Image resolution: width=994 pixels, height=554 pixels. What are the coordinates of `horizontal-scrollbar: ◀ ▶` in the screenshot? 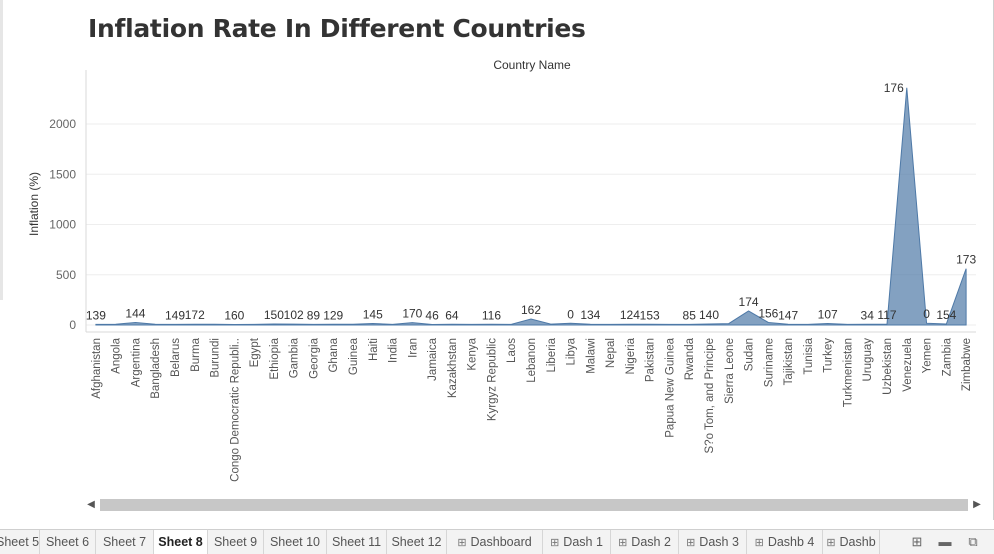 It's located at (534, 505).